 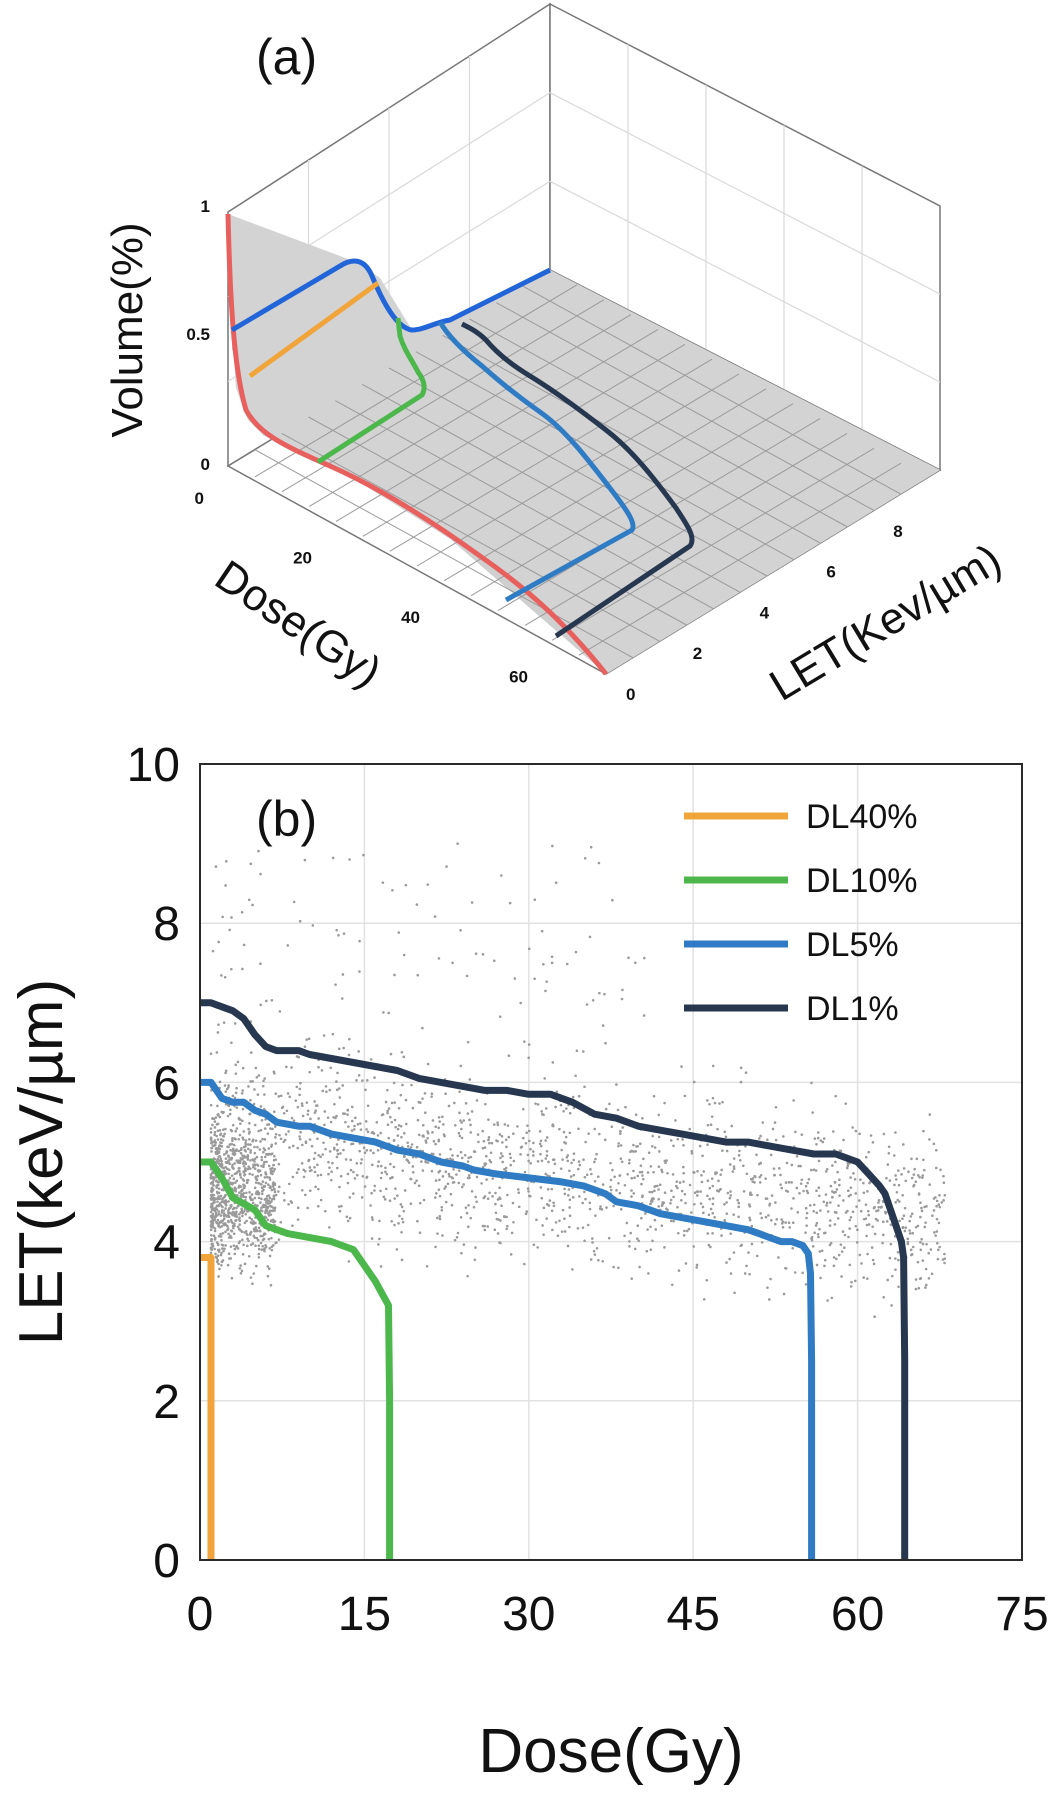 I want to click on x-axis-label: Dose(Gy), so click(x=610, y=1751).